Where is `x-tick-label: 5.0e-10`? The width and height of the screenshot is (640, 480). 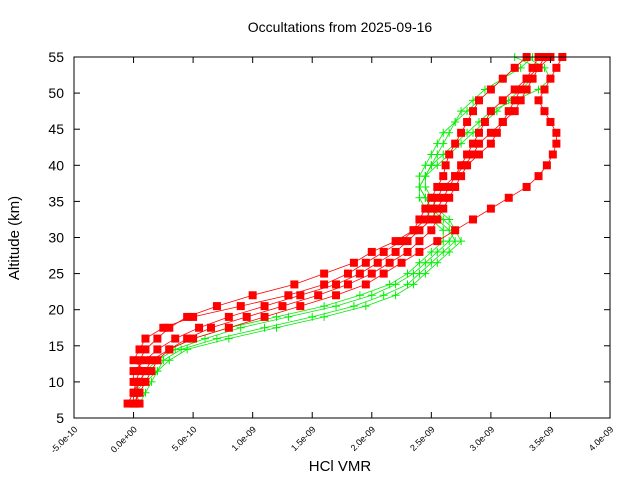 x-tick-label: 5.0e-10 is located at coordinates (184, 438).